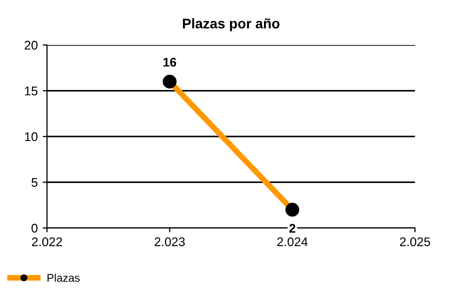 This screenshot has height=300, width=450. What do you see at coordinates (31, 45) in the screenshot?
I see `y-tick-label: 20` at bounding box center [31, 45].